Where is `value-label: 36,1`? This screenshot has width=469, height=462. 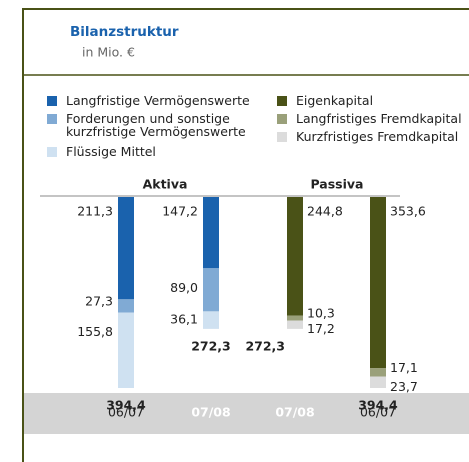 value-label: 36,1 is located at coordinates (184, 319).